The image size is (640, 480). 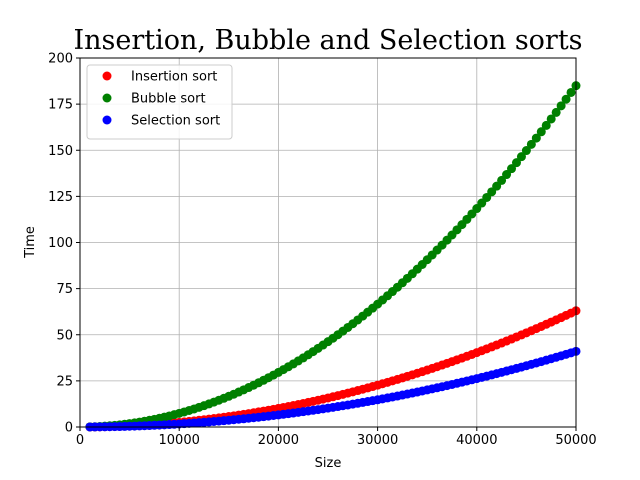 What do you see at coordinates (179, 440) in the screenshot?
I see `x-tick-label: 10000` at bounding box center [179, 440].